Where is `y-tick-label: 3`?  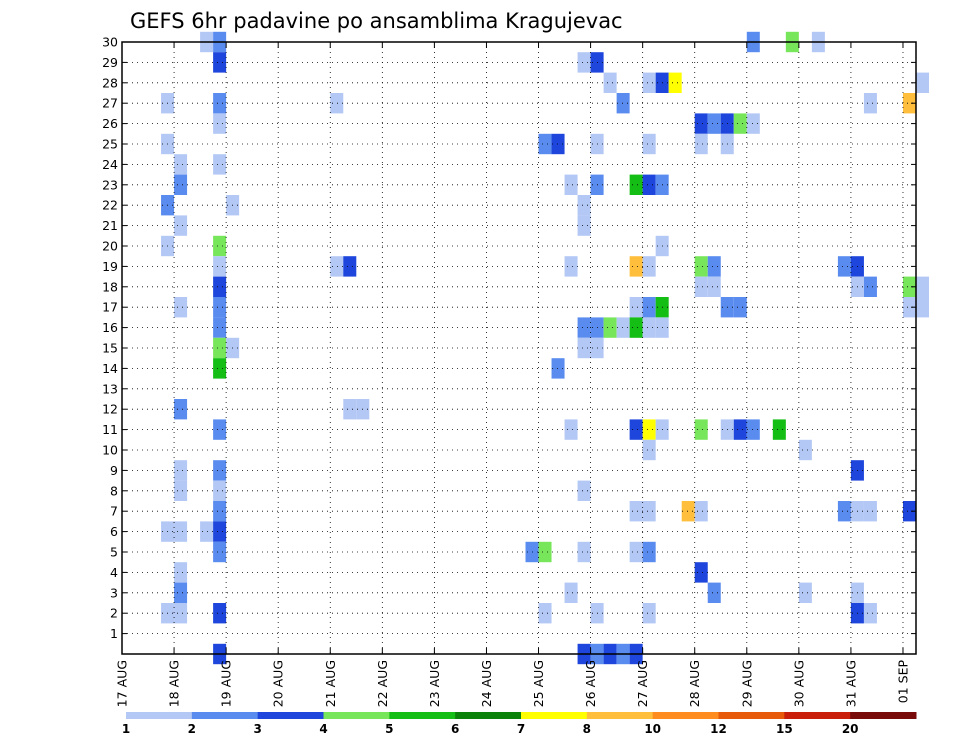 y-tick-label: 3 is located at coordinates (114, 592).